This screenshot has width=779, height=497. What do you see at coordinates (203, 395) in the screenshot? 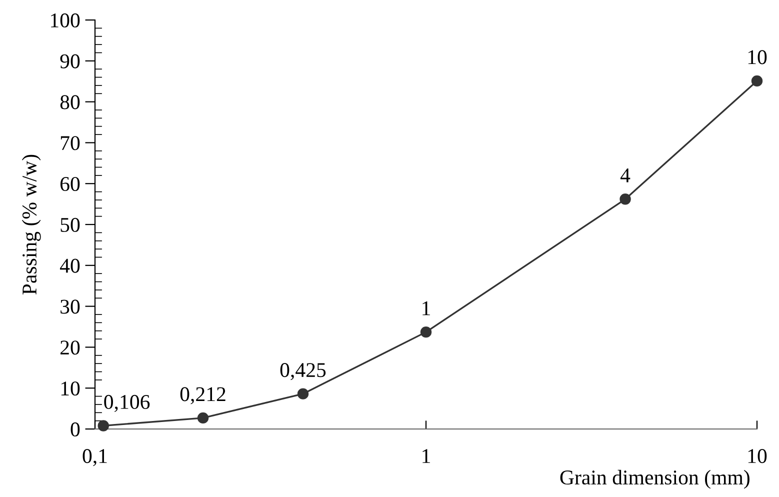
I see `annotation: 0,212` at bounding box center [203, 395].